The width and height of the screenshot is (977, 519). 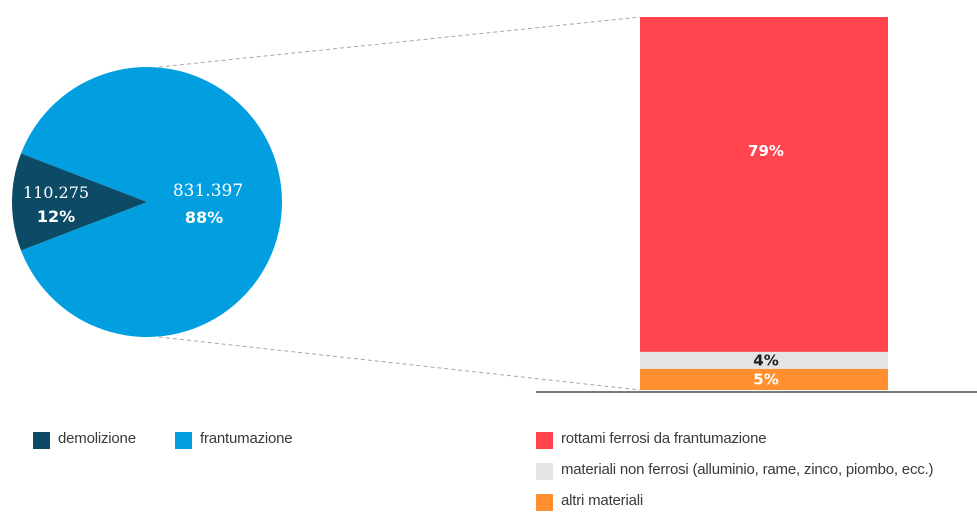 I want to click on pie-slice-demolizione, so click(x=80, y=202).